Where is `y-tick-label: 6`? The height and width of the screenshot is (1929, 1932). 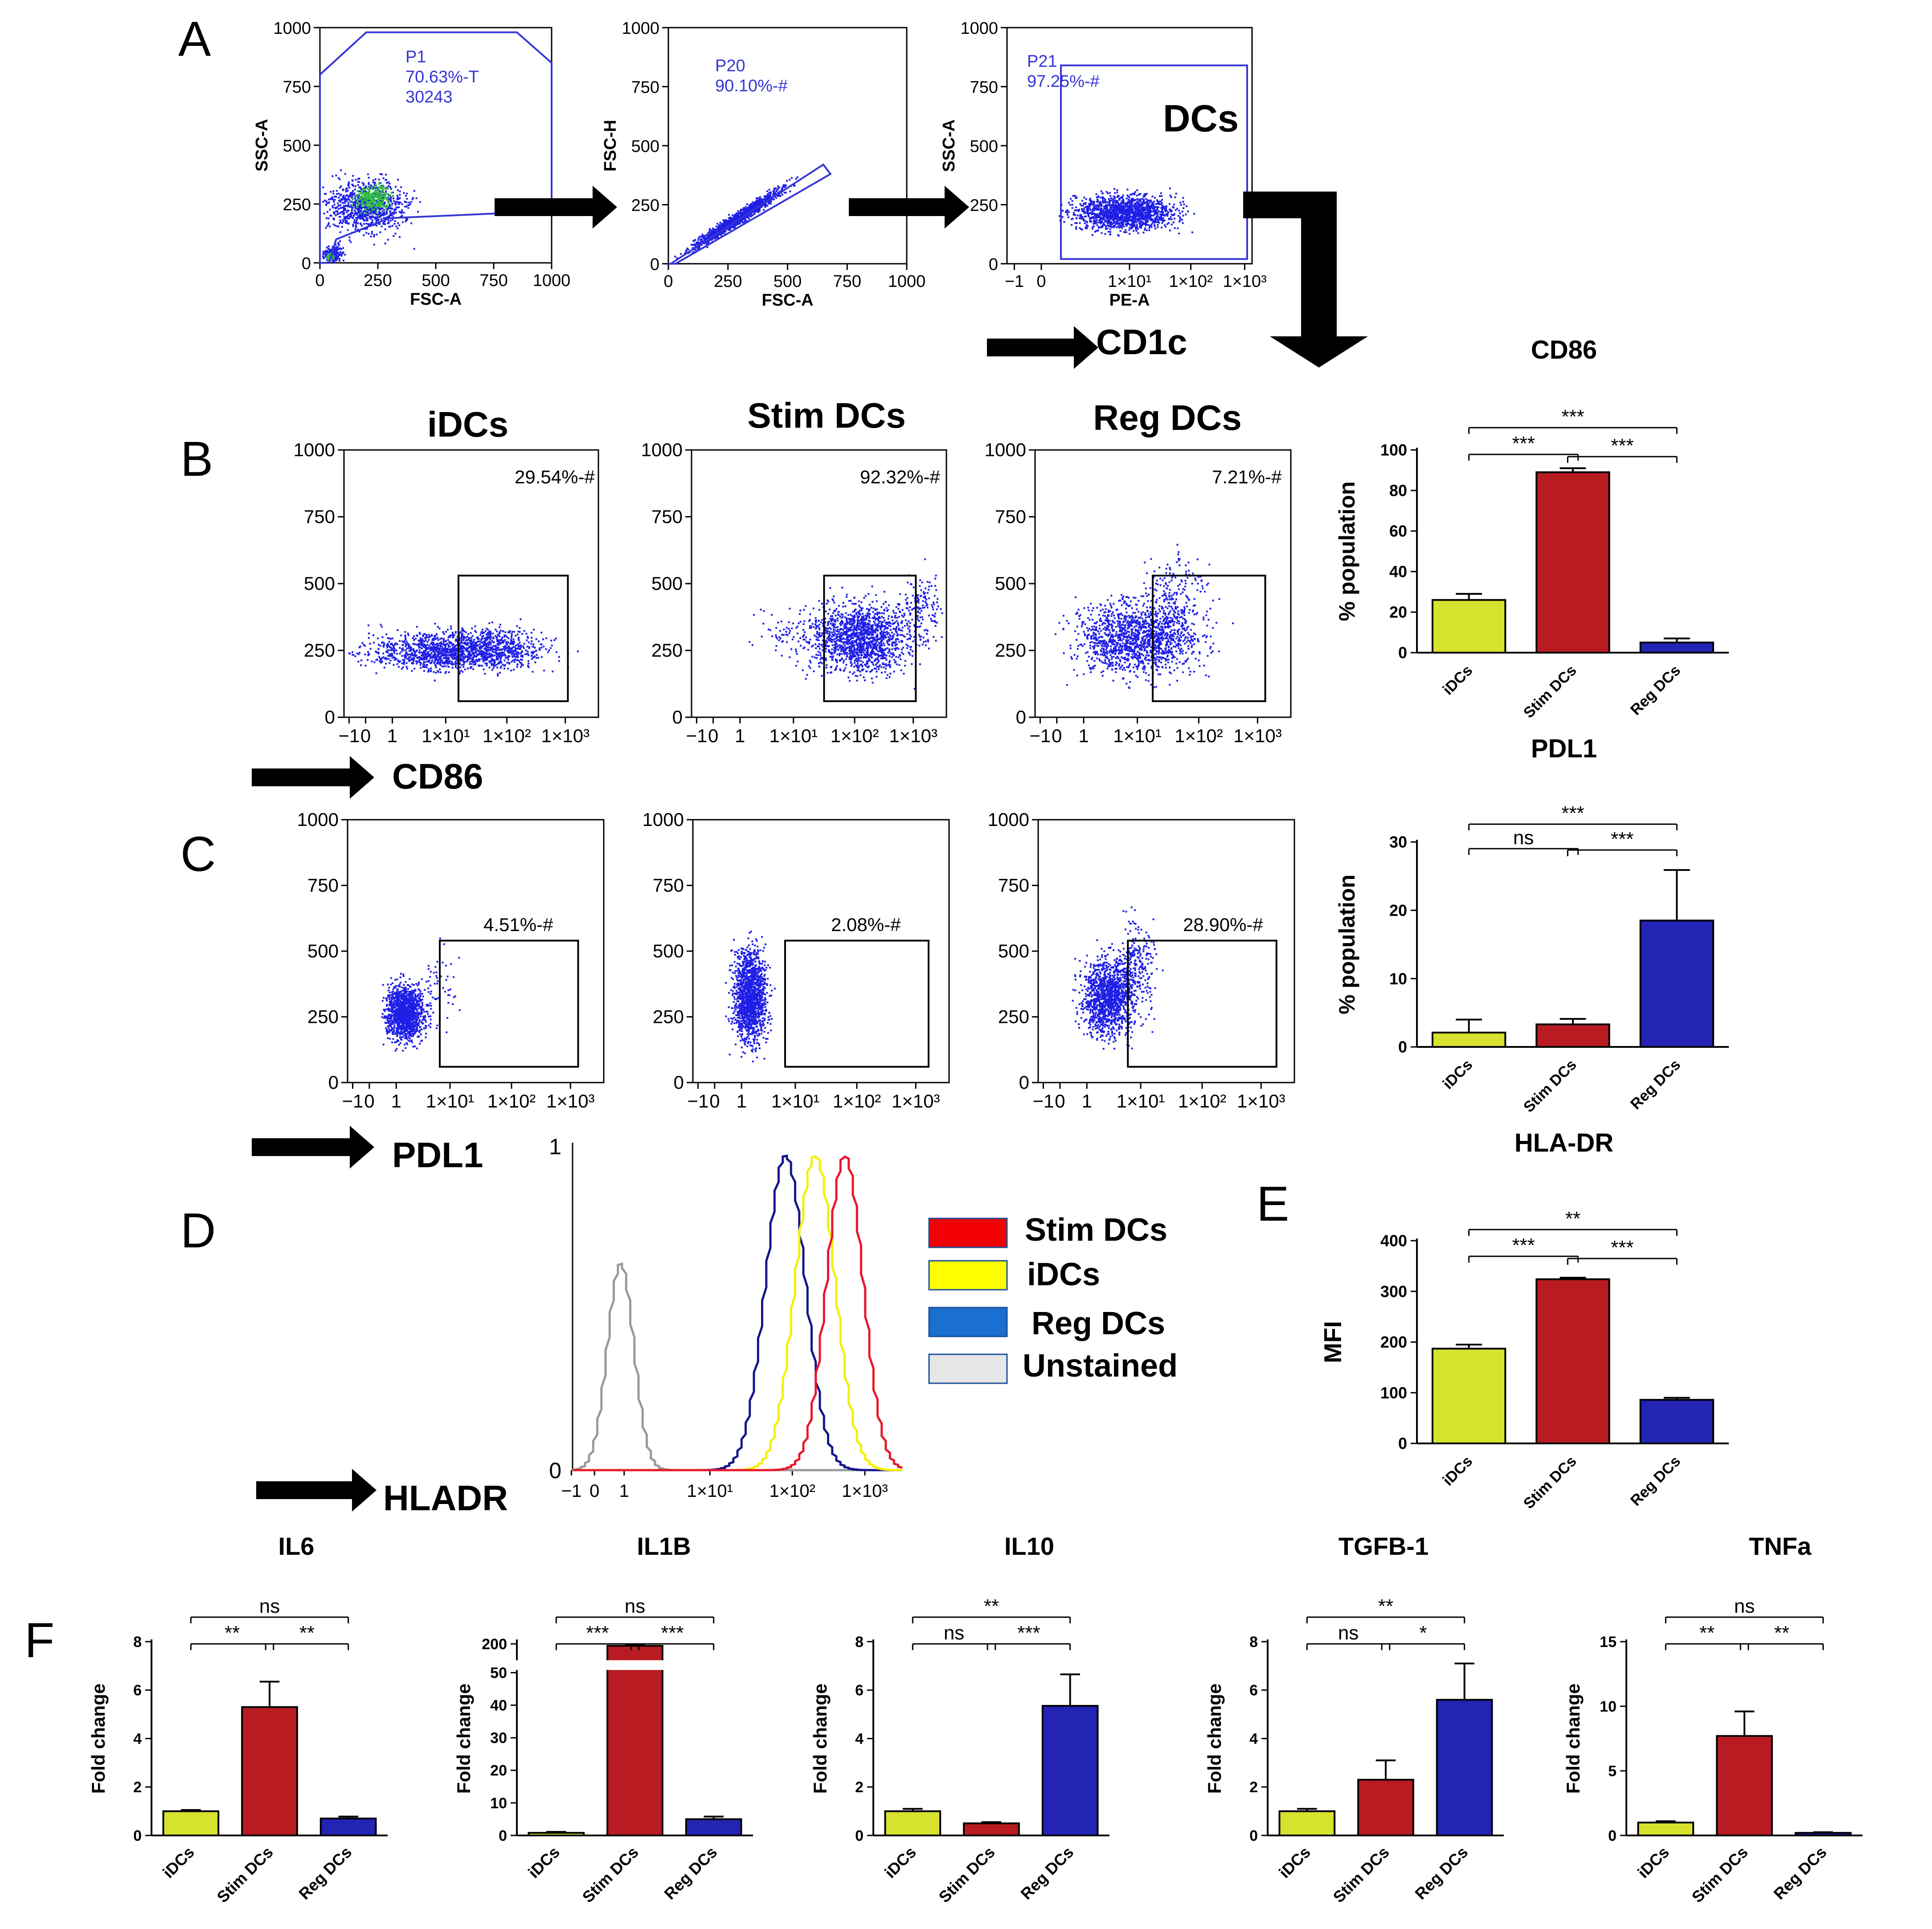 y-tick-label: 6 is located at coordinates (859, 1691).